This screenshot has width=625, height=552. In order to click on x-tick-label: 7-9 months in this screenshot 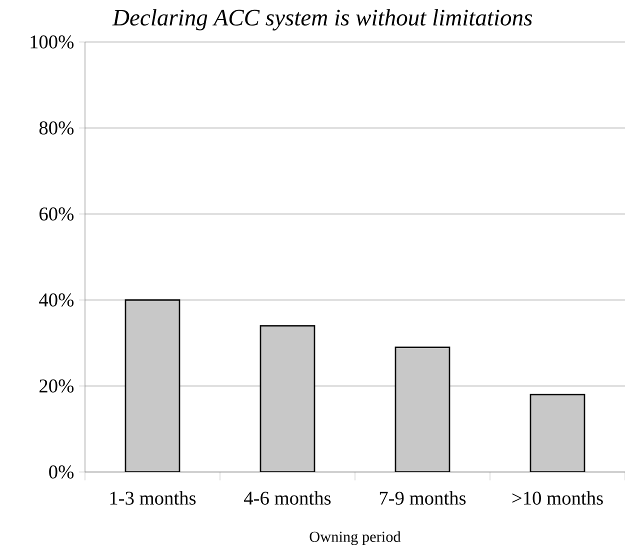, I will do `click(423, 498)`.